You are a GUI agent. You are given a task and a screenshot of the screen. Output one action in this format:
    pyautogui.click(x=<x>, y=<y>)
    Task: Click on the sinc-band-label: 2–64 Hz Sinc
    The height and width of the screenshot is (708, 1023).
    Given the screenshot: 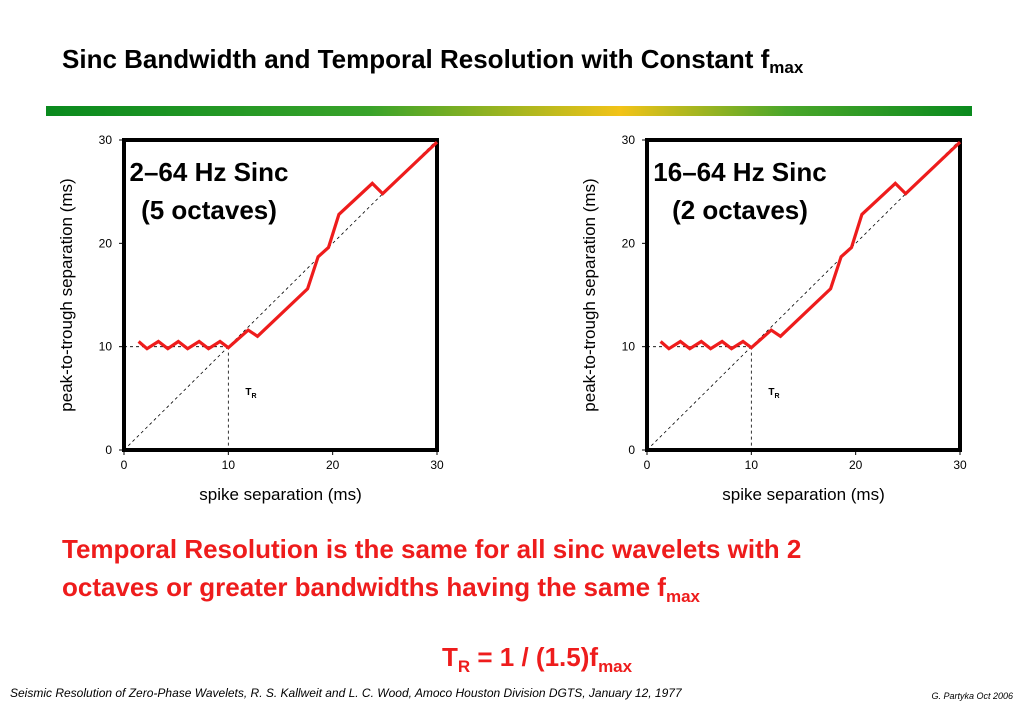 What is the action you would take?
    pyautogui.click(x=209, y=172)
    